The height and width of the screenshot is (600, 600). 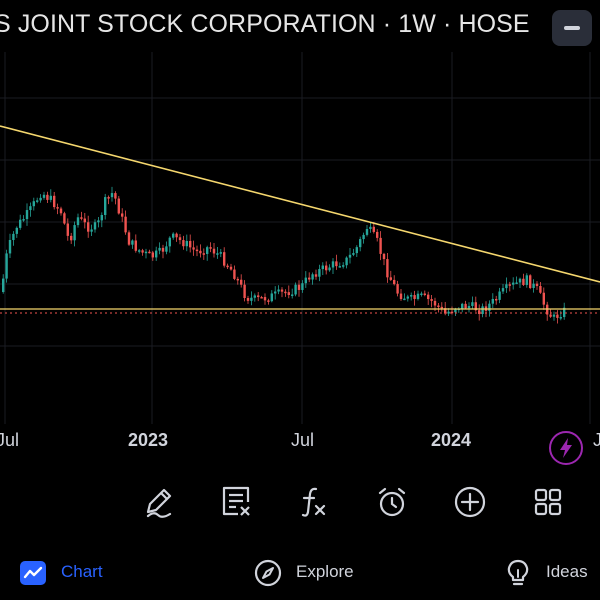 I want to click on pen-icon, so click(x=159, y=503).